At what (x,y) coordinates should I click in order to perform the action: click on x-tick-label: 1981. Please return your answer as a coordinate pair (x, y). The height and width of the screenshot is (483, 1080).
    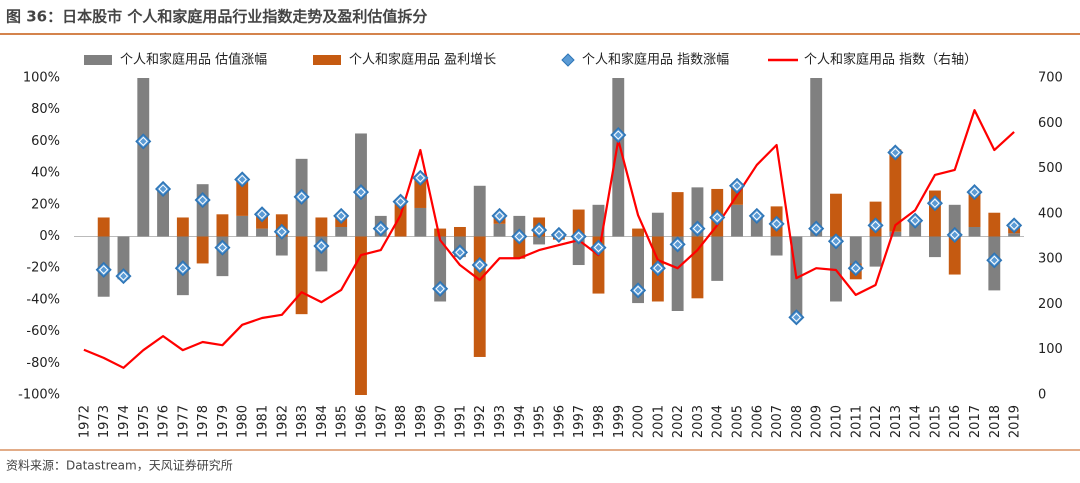
    Looking at the image, I should click on (263, 421).